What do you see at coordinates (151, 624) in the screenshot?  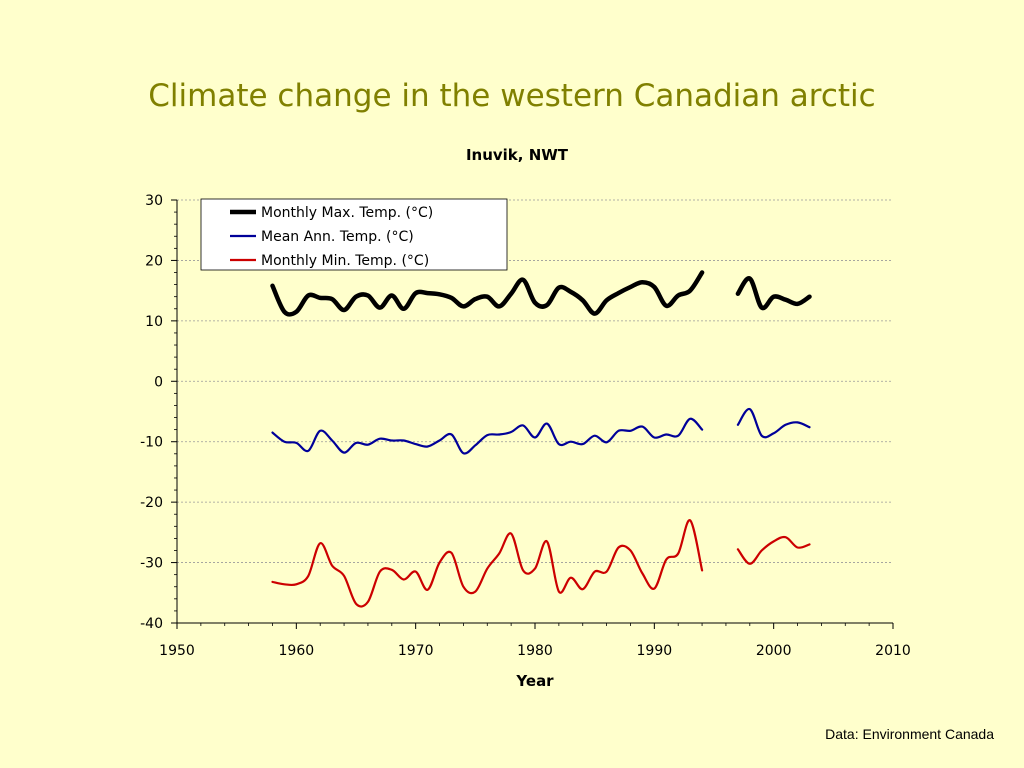 I see `y-tick-label: -40` at bounding box center [151, 624].